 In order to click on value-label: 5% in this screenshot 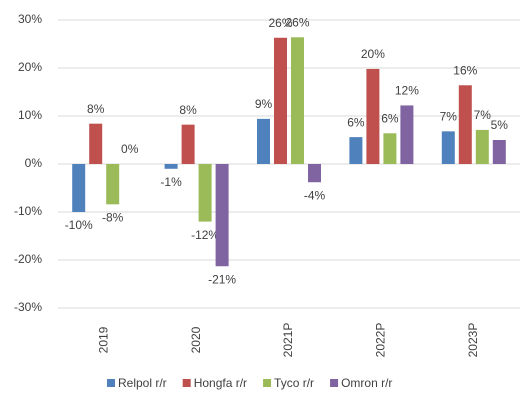, I will do `click(500, 125)`.